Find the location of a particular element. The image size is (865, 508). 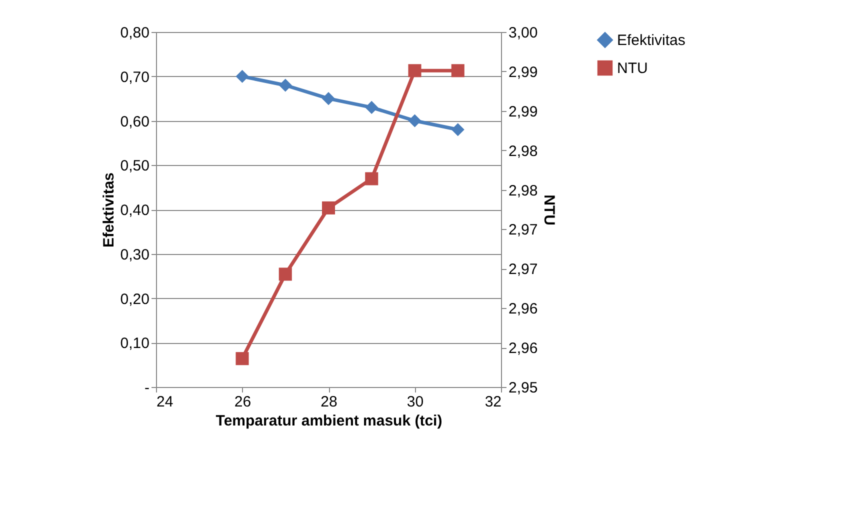

y-tick-label: - is located at coordinates (147, 388).